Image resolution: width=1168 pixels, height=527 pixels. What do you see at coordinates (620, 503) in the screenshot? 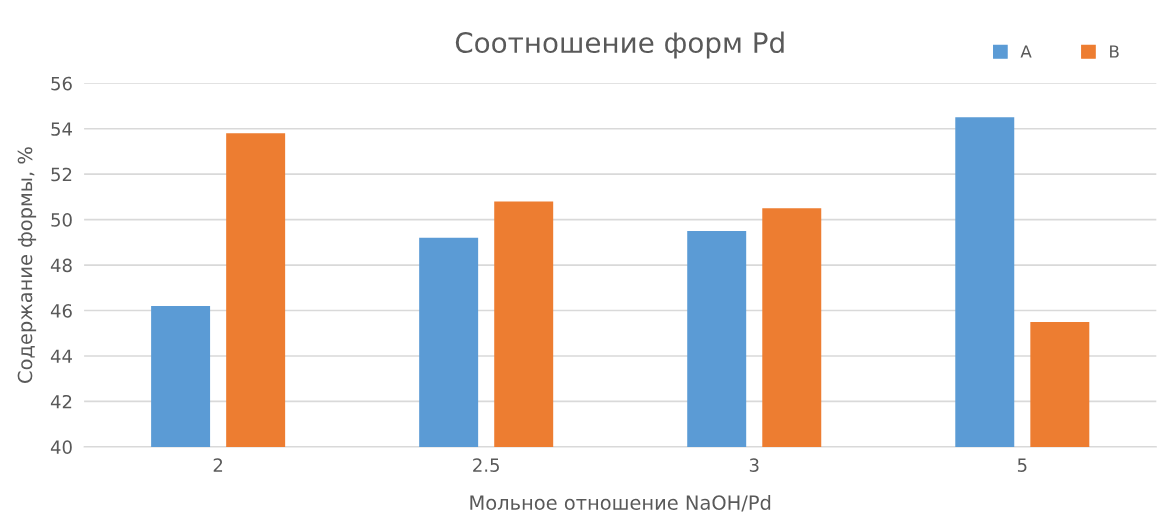
I see `x-axis-title: Мольное отношение NaOH/Pd` at bounding box center [620, 503].